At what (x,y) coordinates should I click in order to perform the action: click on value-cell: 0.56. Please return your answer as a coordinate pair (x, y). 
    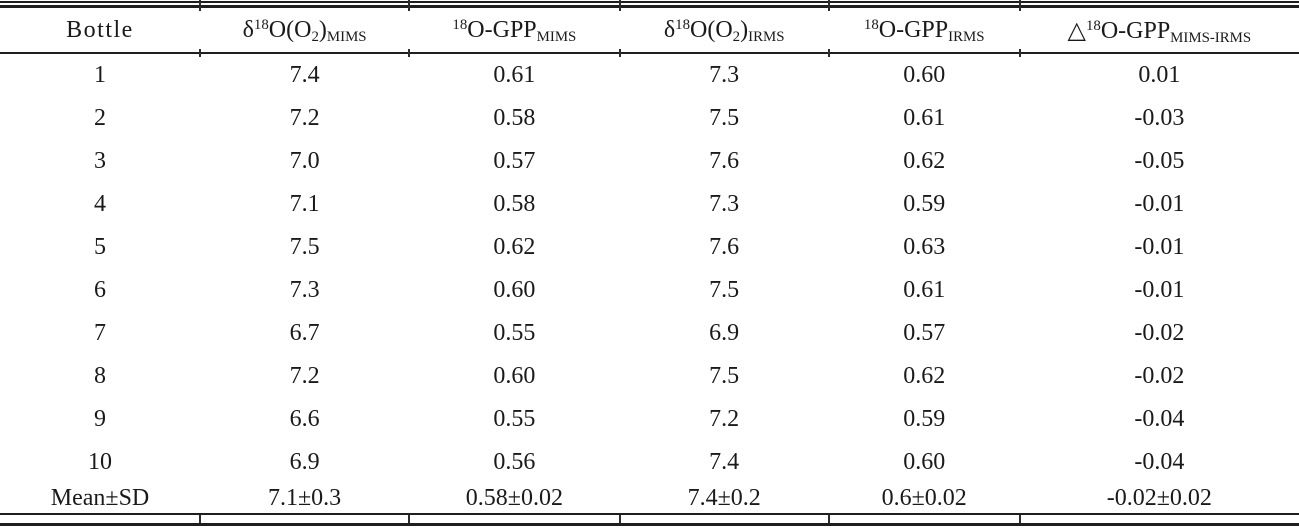
    Looking at the image, I should click on (514, 462).